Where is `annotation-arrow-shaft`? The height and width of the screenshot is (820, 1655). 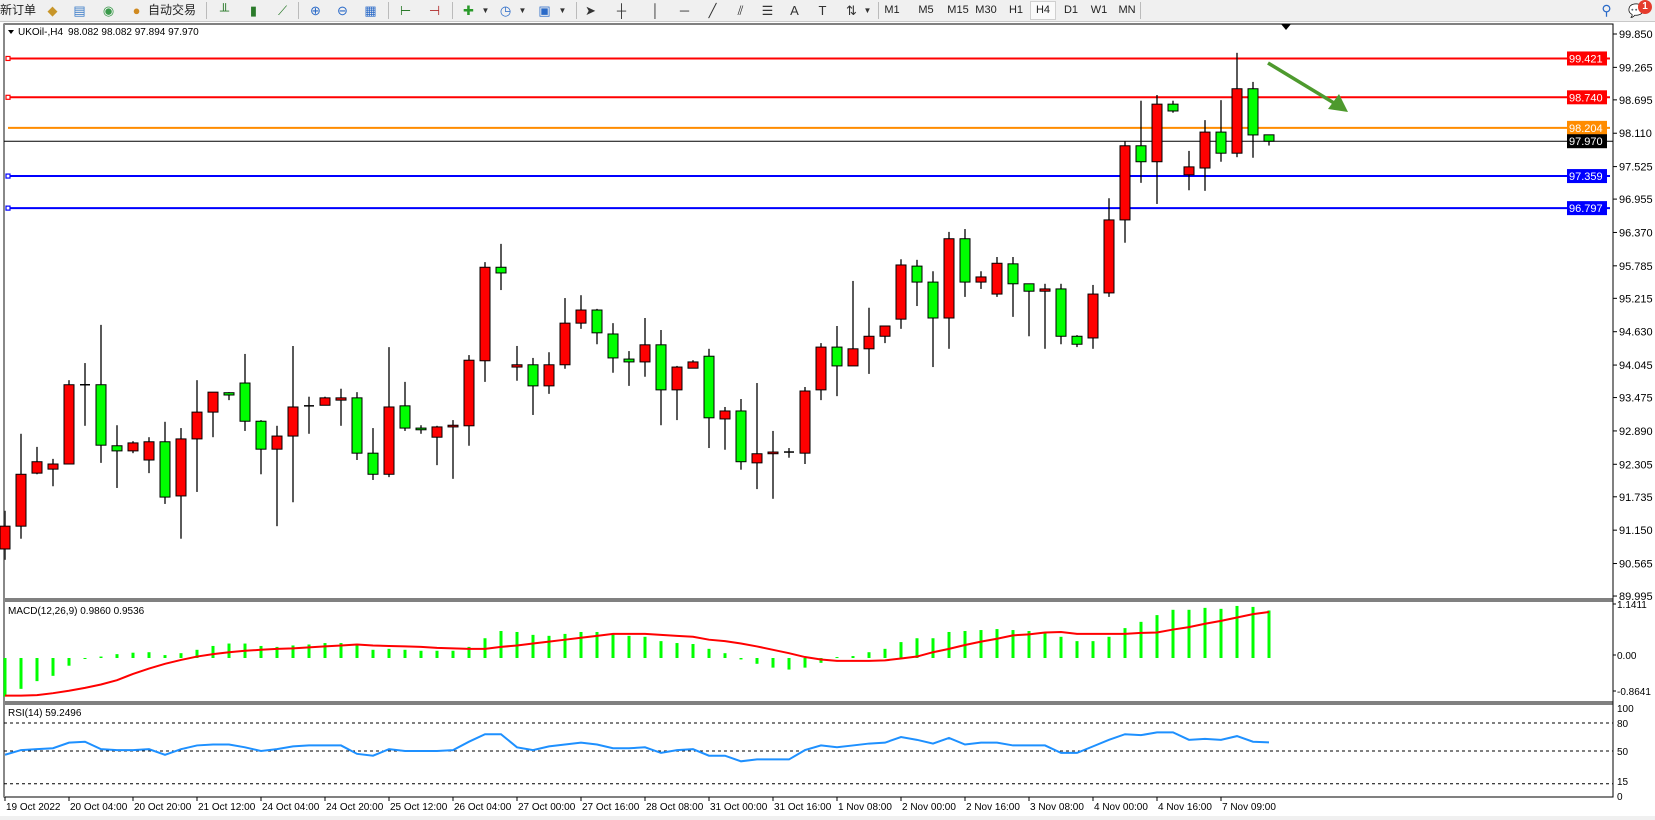
annotation-arrow-shaft is located at coordinates (1301, 83).